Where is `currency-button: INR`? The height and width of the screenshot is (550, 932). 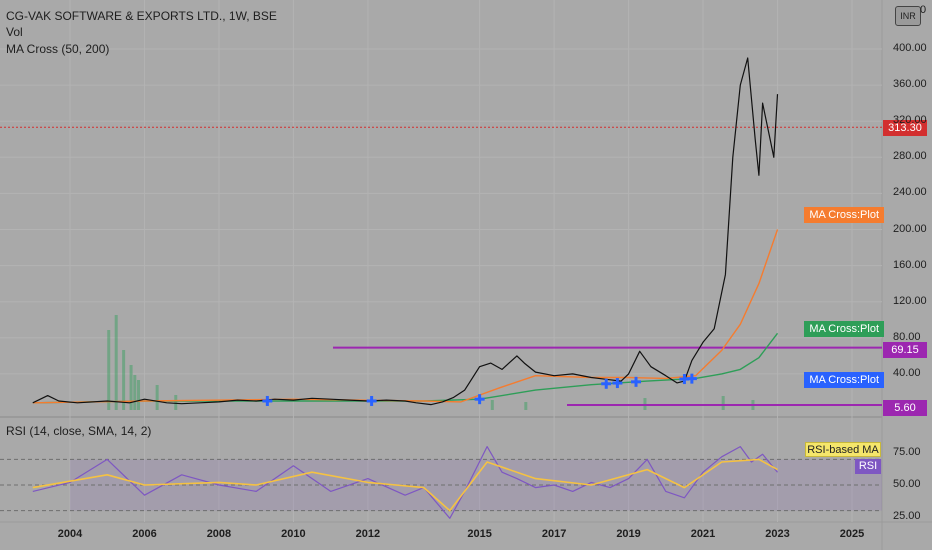
currency-button: INR is located at coordinates (908, 16).